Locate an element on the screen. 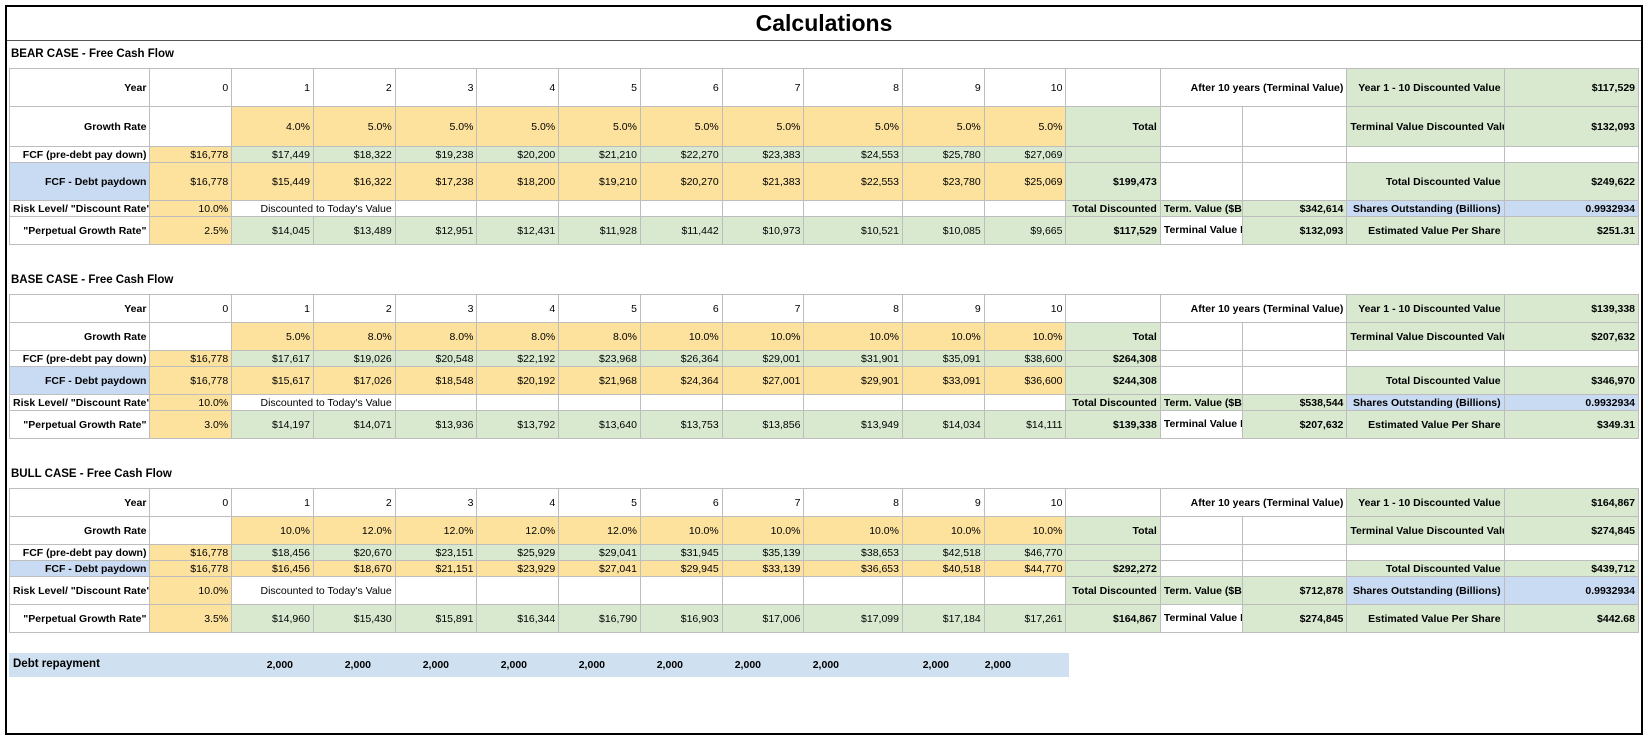 The height and width of the screenshot is (738, 1651). fcf-pre-cell: $22,270 is located at coordinates (681, 154).